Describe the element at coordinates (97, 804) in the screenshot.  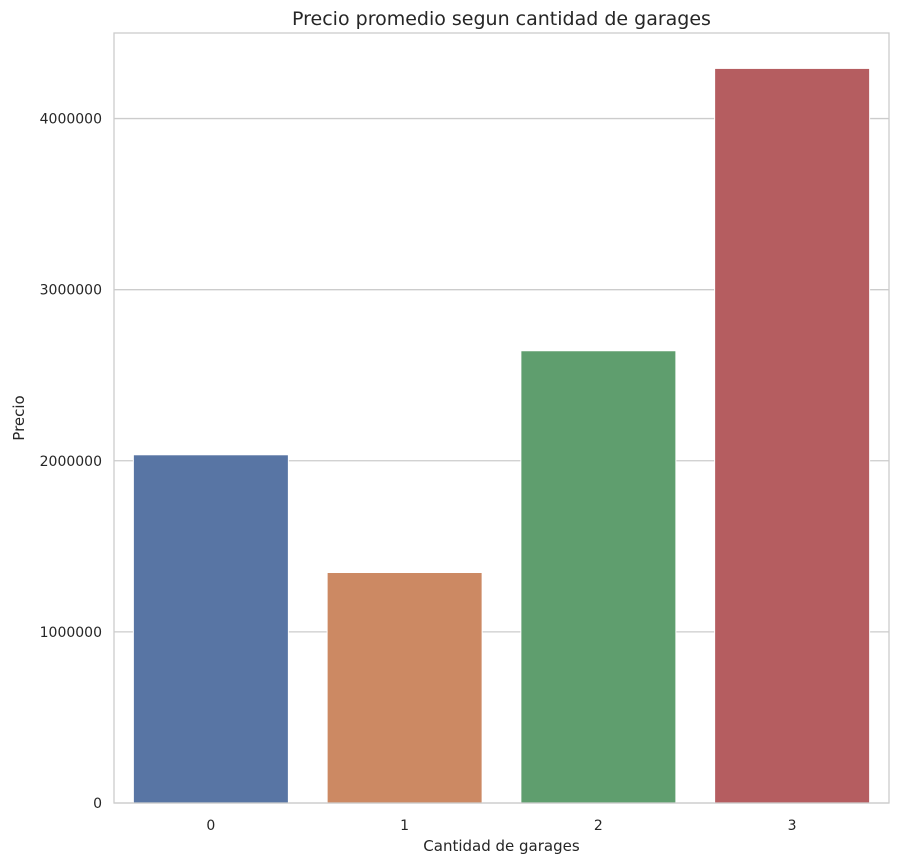
I see `y-tick-label: 0` at that location.